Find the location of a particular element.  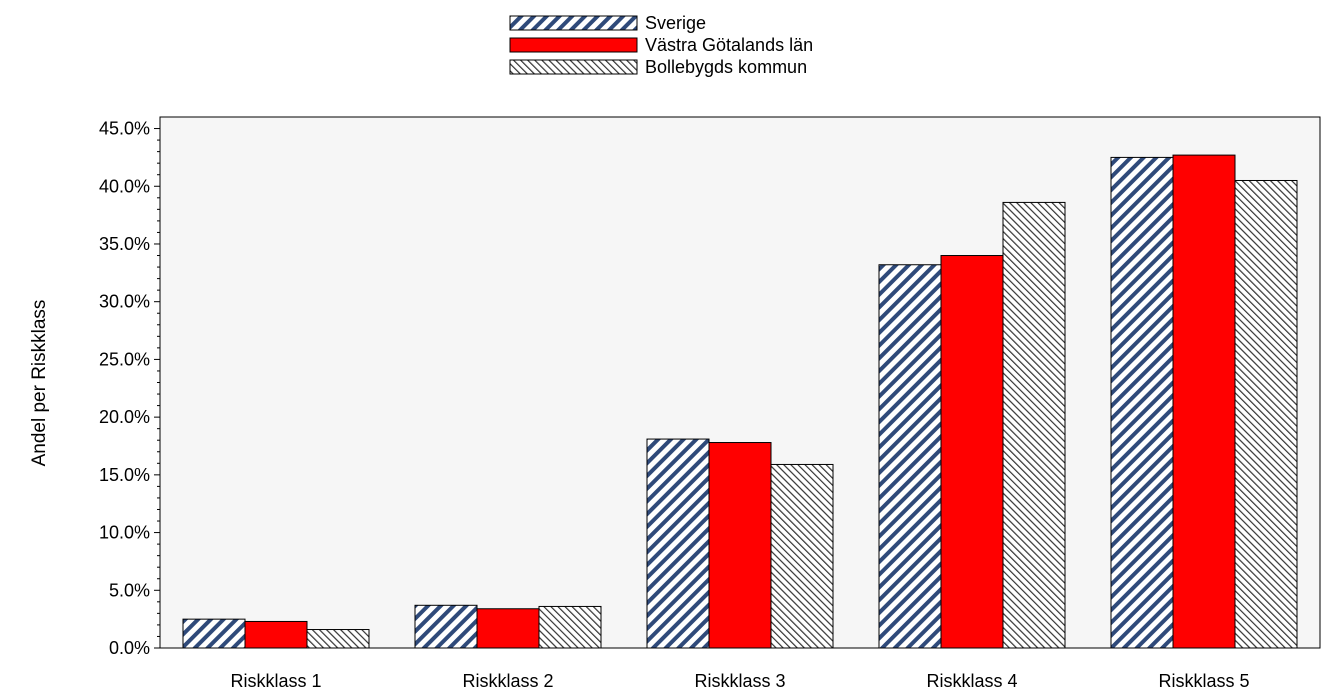

y-axis-title: Andel per Riskklass is located at coordinates (39, 383).